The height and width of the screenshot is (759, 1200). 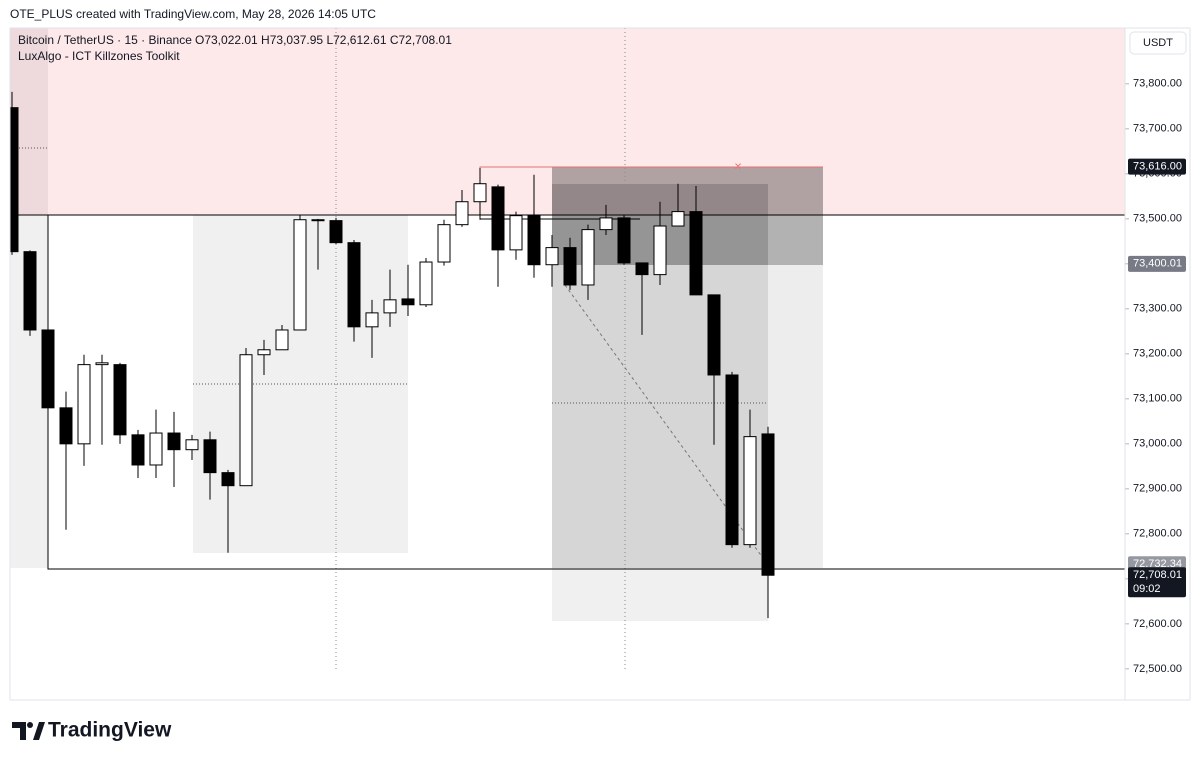 What do you see at coordinates (738, 165) in the screenshot?
I see `x-marker: ×` at bounding box center [738, 165].